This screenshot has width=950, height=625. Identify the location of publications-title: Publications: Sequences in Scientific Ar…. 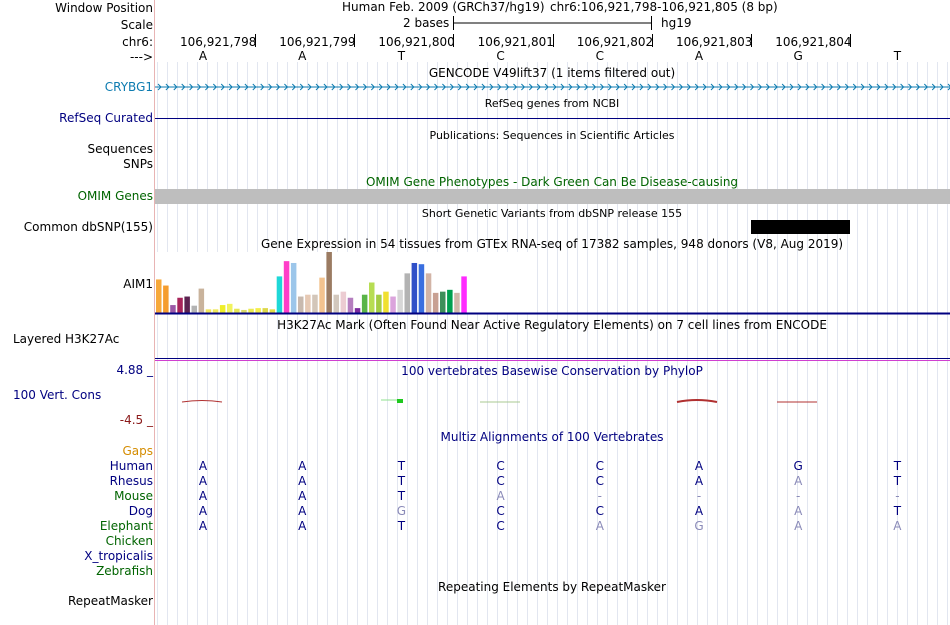
(552, 135).